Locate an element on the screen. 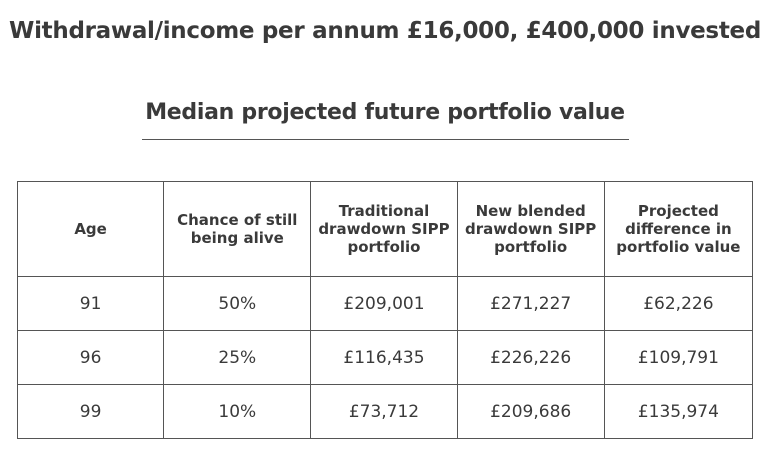 This screenshot has height=450, width=770. cell-age: 91 is located at coordinates (90, 303).